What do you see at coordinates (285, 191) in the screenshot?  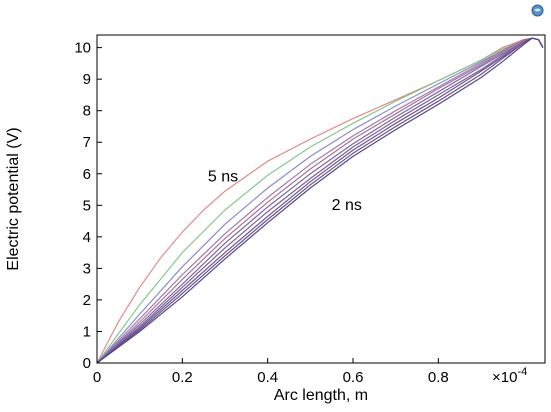 I see `annotations-layer: 5 ns 2 ns` at bounding box center [285, 191].